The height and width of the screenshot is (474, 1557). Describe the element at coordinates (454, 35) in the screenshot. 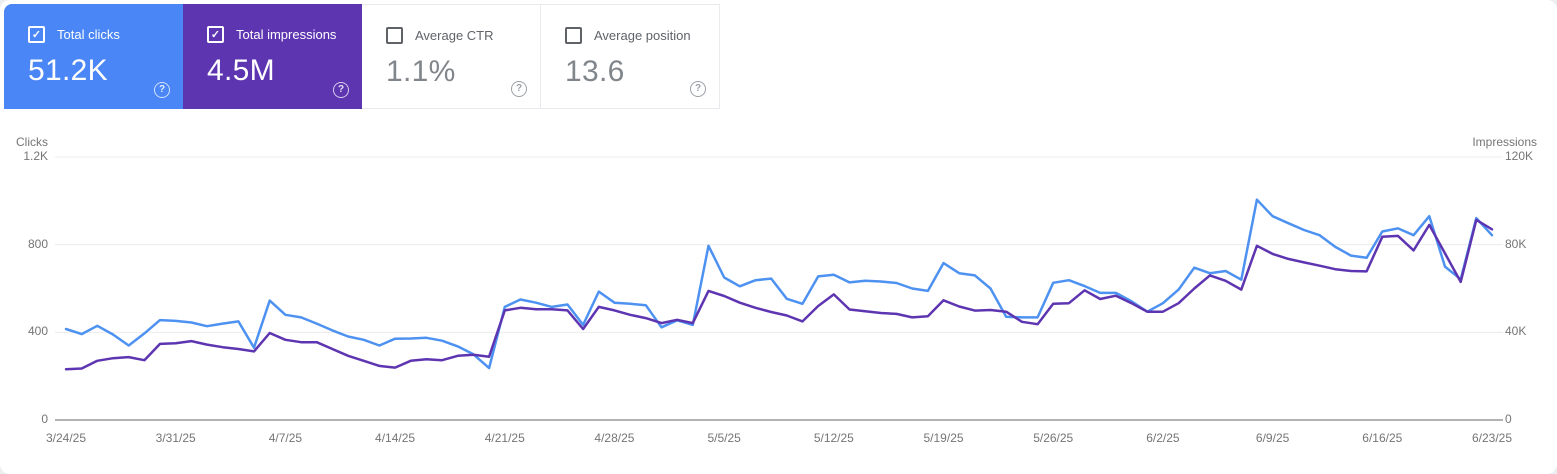

I see `metric-card-label: Average CTR` at that location.